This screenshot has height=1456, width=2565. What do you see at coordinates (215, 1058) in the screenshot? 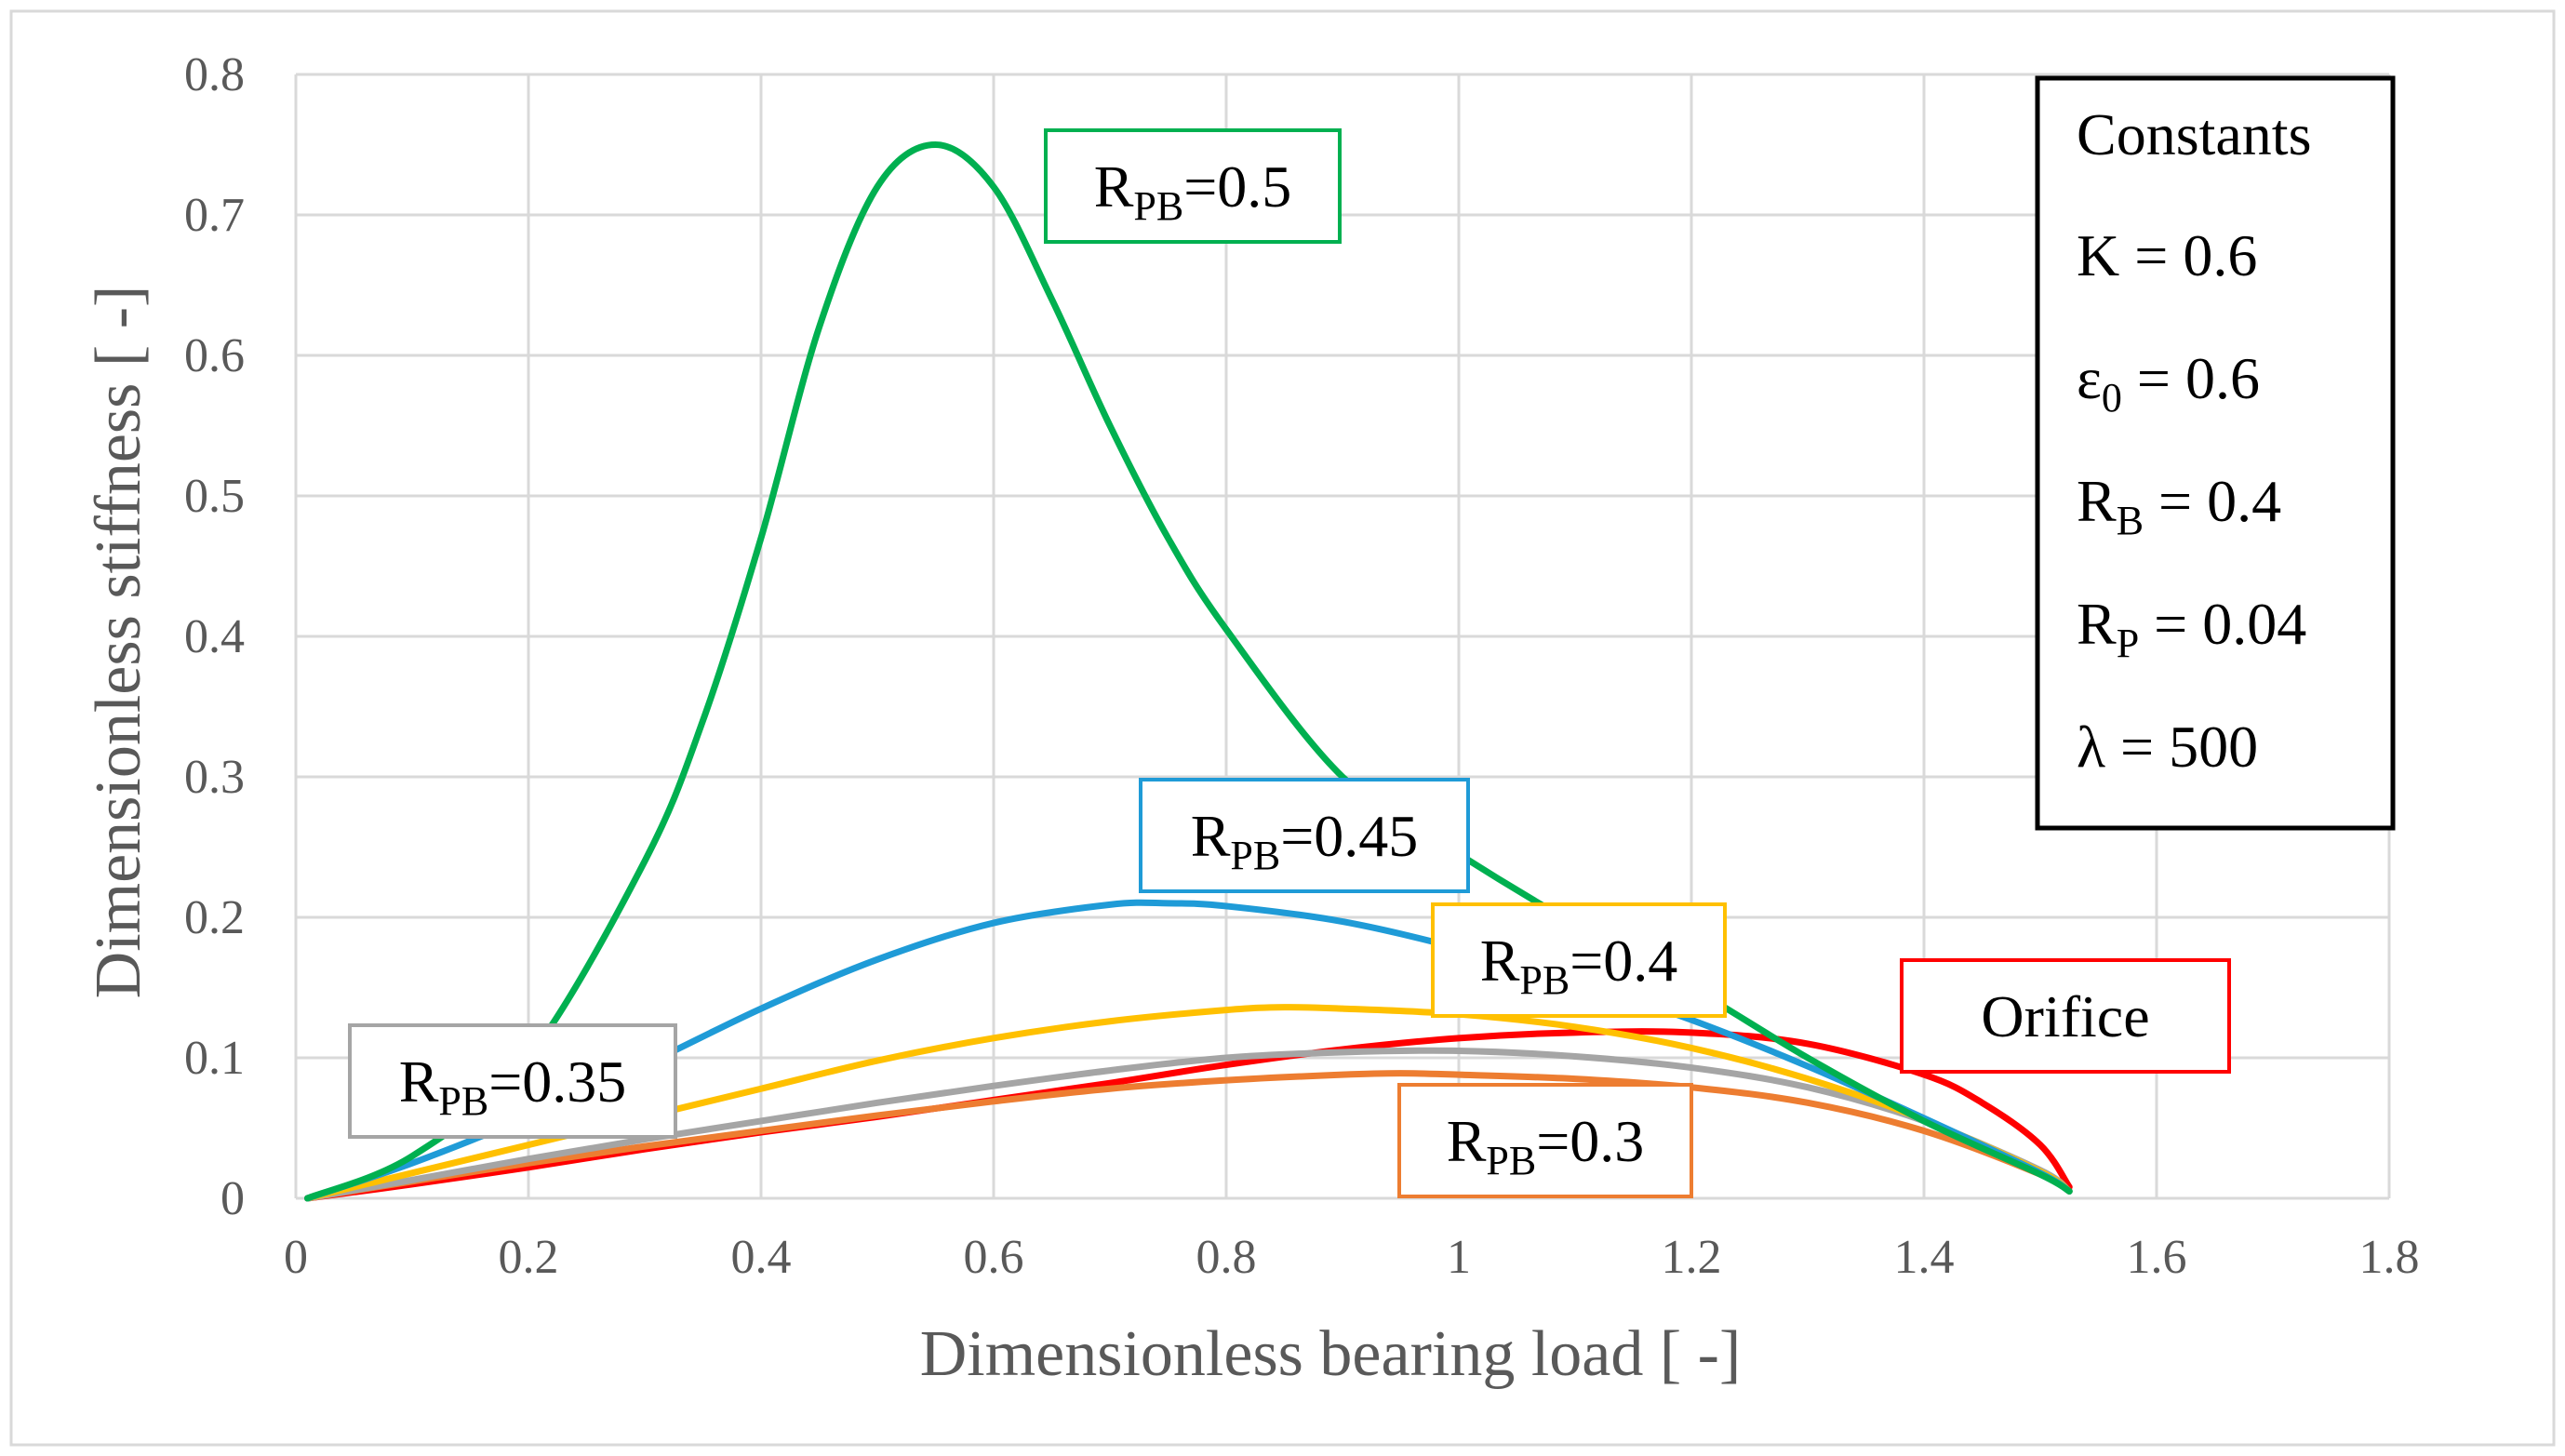
I see `y-tick-label: 0.1` at bounding box center [215, 1058].